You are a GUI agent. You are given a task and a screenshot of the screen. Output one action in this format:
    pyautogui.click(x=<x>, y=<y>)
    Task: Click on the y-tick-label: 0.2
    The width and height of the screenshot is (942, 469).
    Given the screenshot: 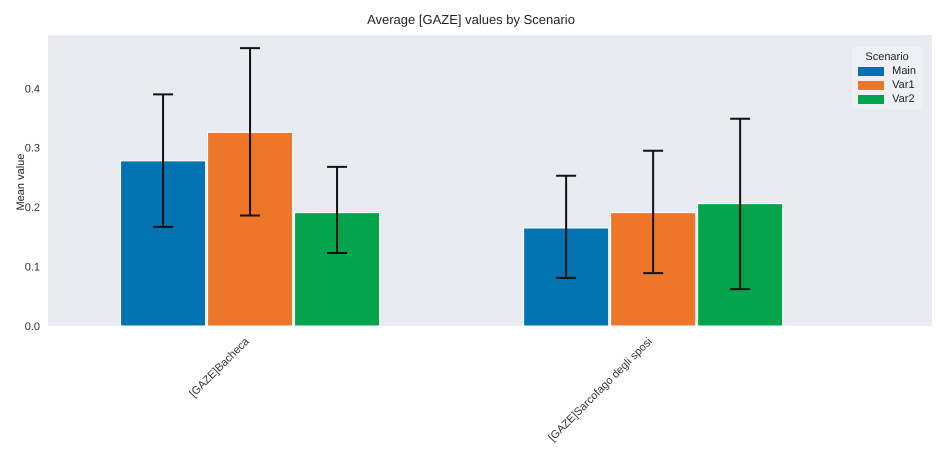 What is the action you would take?
    pyautogui.click(x=32, y=208)
    